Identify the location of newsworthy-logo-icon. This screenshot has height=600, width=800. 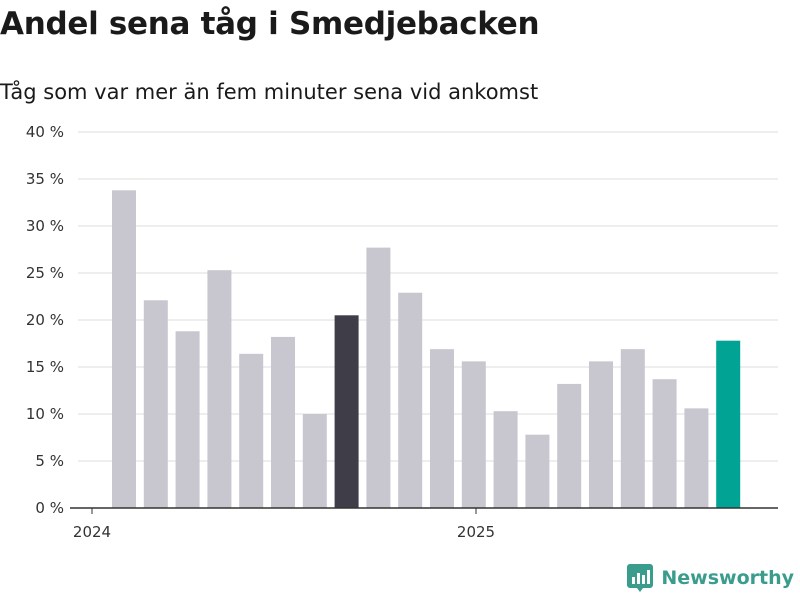
(640, 578).